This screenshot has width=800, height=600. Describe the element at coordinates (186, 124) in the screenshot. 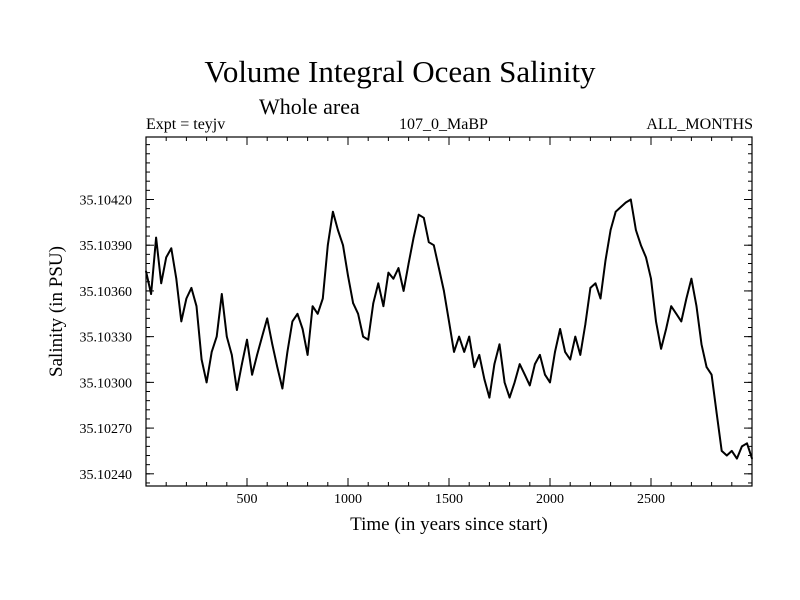

I see `experiment-label: Expt = teyjv` at that location.